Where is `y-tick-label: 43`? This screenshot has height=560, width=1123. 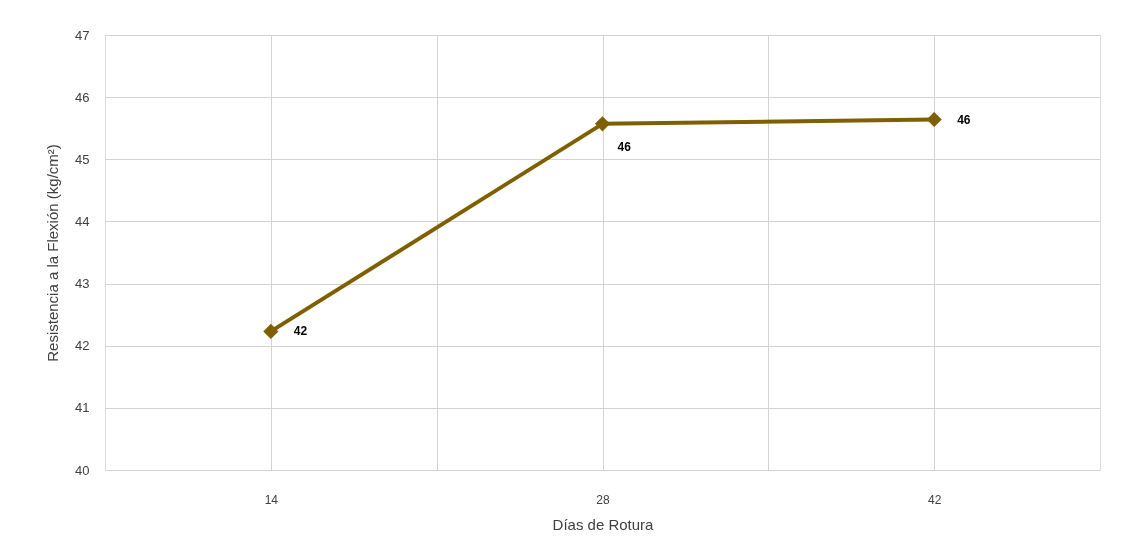 y-tick-label: 43 is located at coordinates (82, 284).